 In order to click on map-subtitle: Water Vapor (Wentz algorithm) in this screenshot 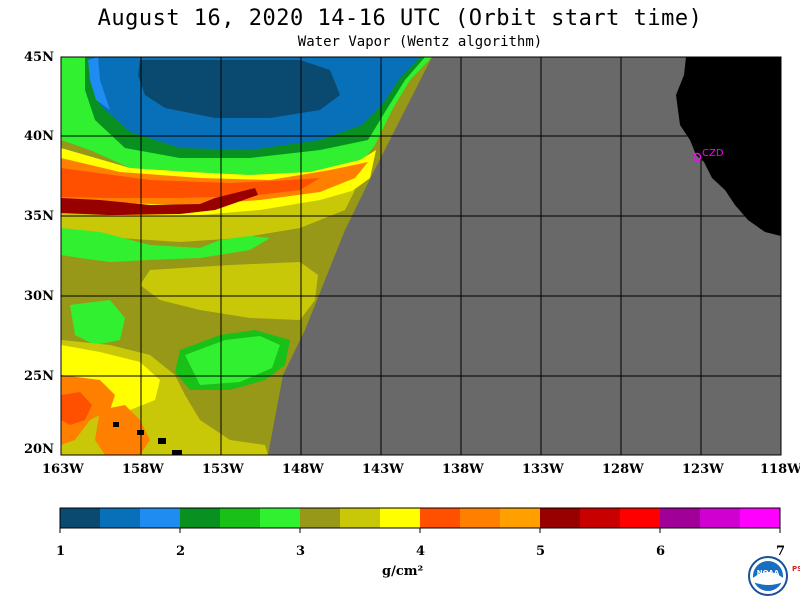, I will do `click(420, 42)`.